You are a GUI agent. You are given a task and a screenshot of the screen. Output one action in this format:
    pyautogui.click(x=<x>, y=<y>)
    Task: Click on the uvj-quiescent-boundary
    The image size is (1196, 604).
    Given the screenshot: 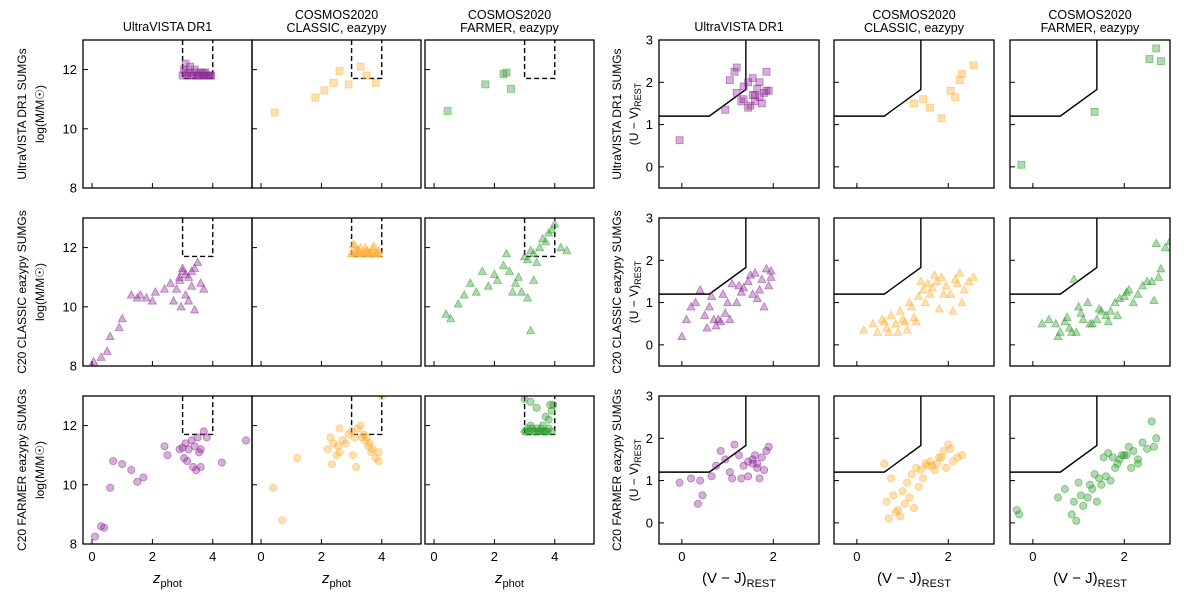 What is the action you would take?
    pyautogui.click(x=1054, y=434)
    